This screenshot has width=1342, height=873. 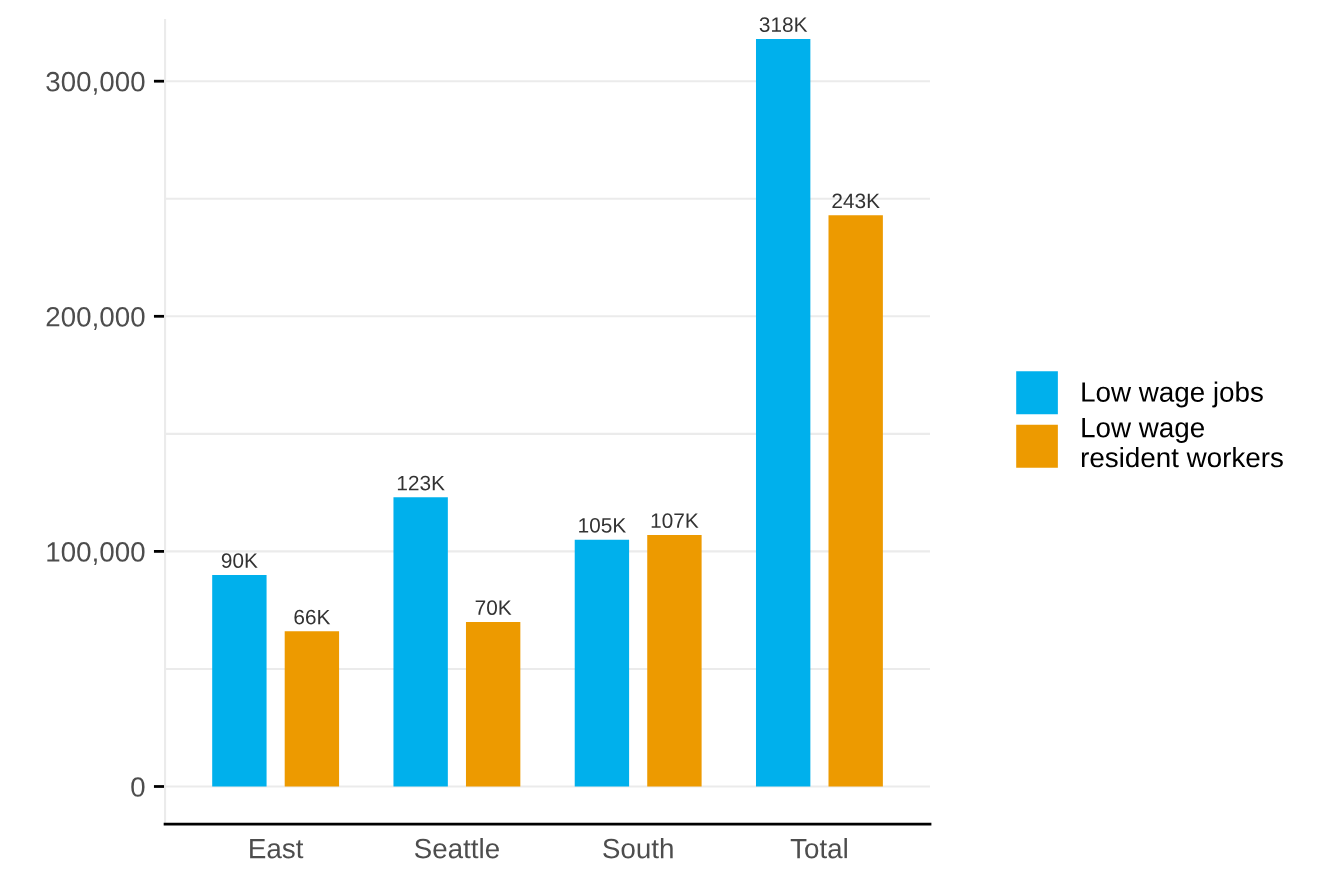 I want to click on data-label: 318K, so click(x=783, y=24).